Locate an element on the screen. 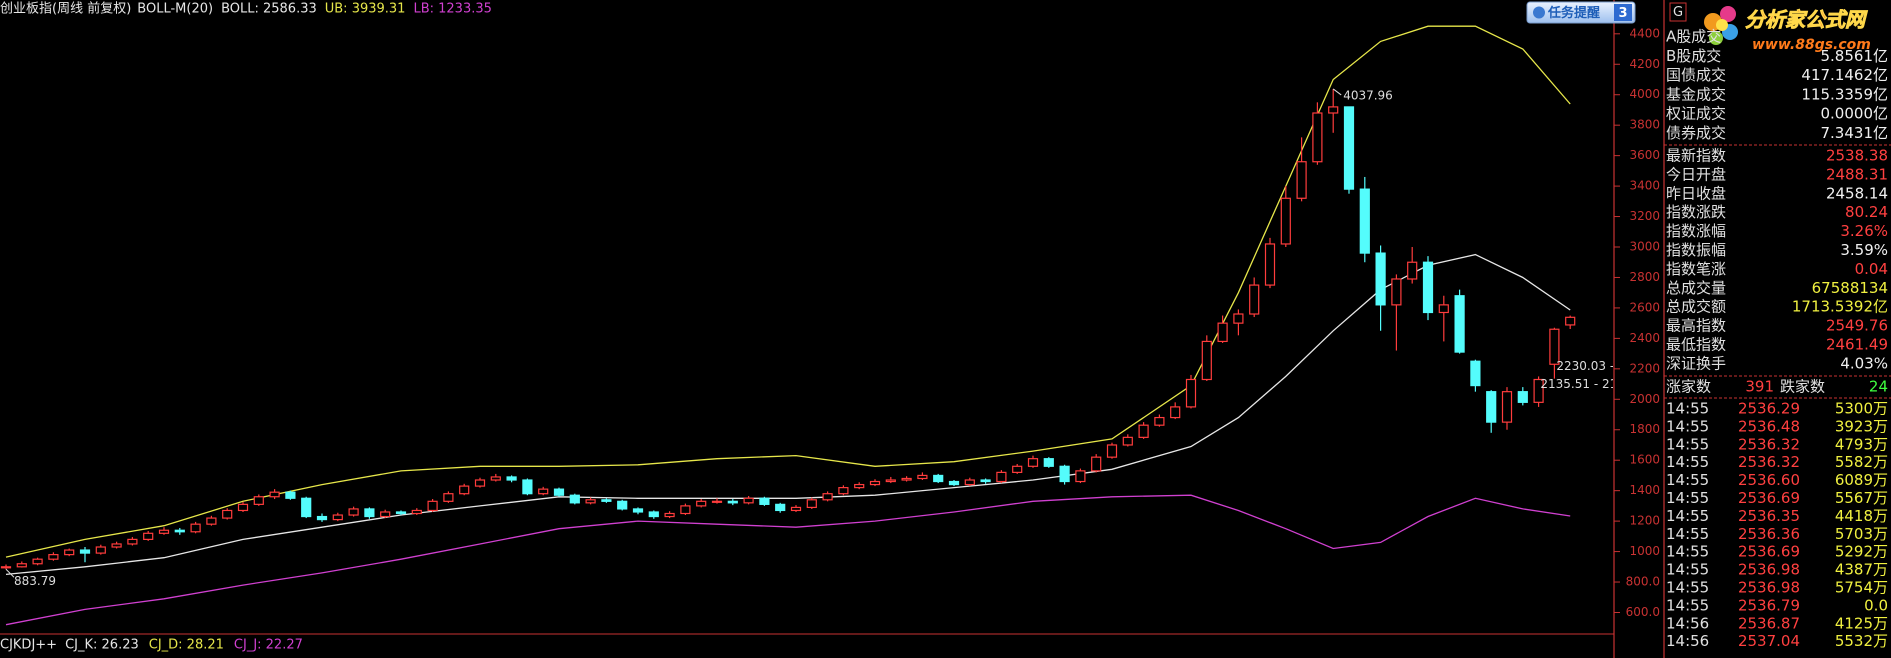 This screenshot has height=658, width=1891. header-item: 创业板指(周线 前复权) is located at coordinates (65, 9).